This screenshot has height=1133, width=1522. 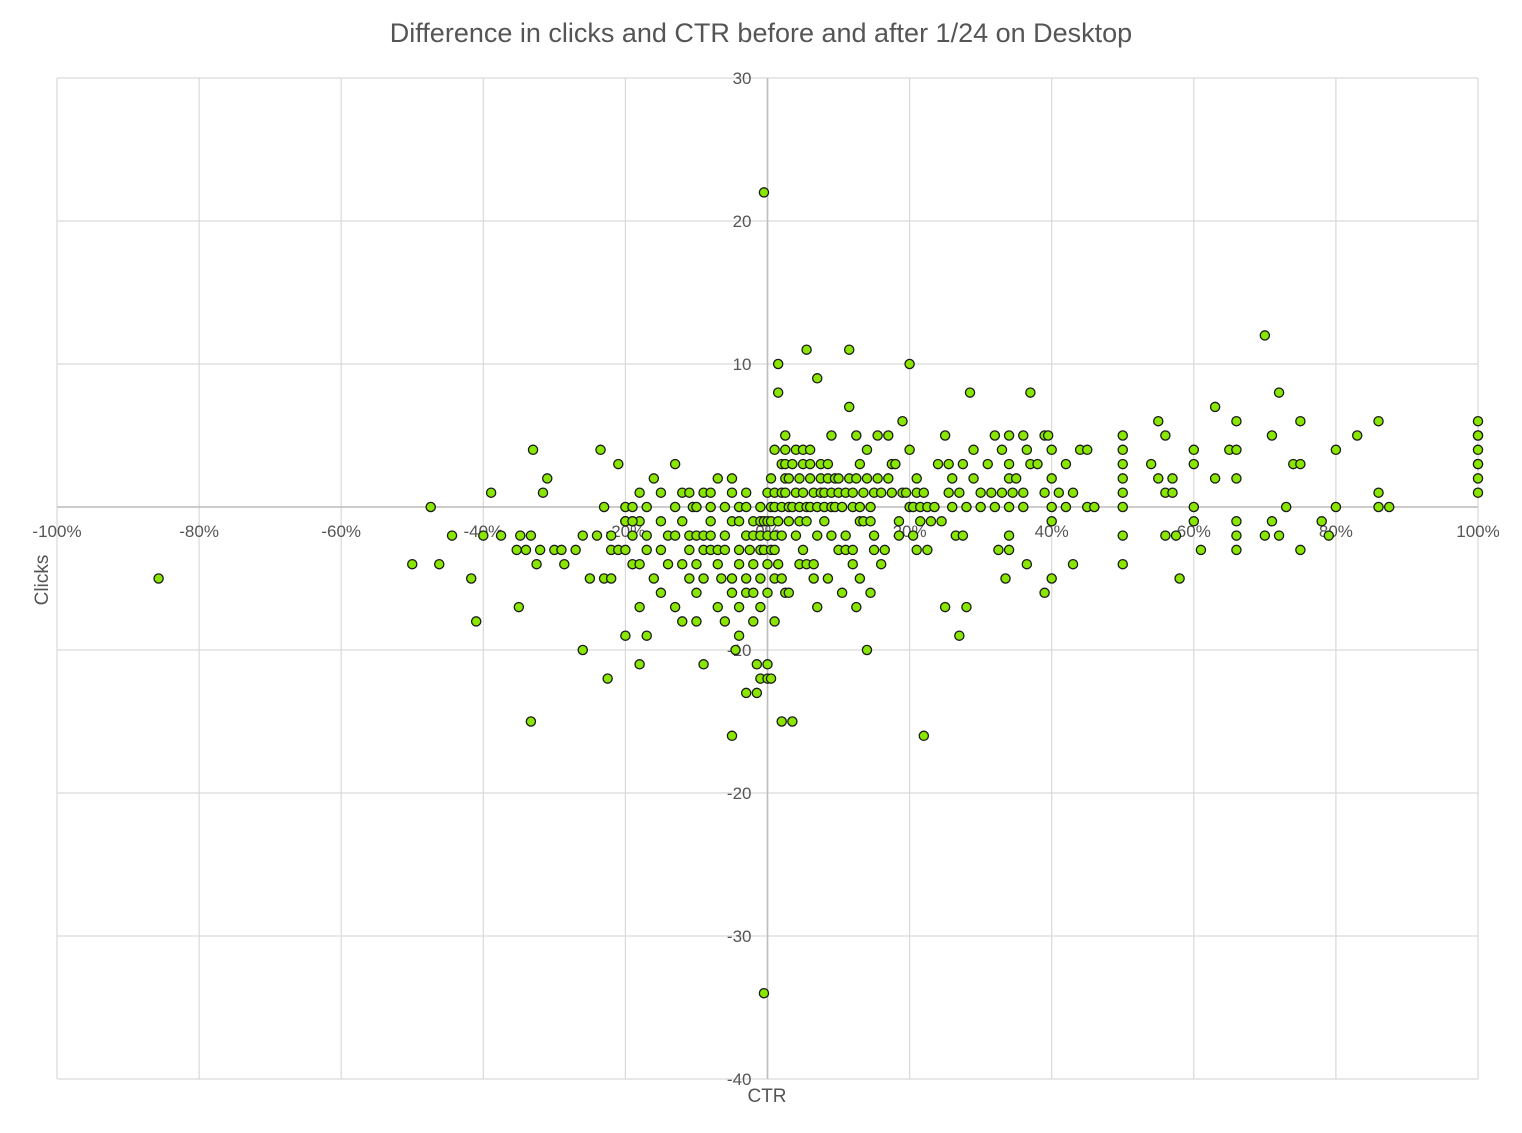 I want to click on y-tick-label: 20, so click(x=742, y=221).